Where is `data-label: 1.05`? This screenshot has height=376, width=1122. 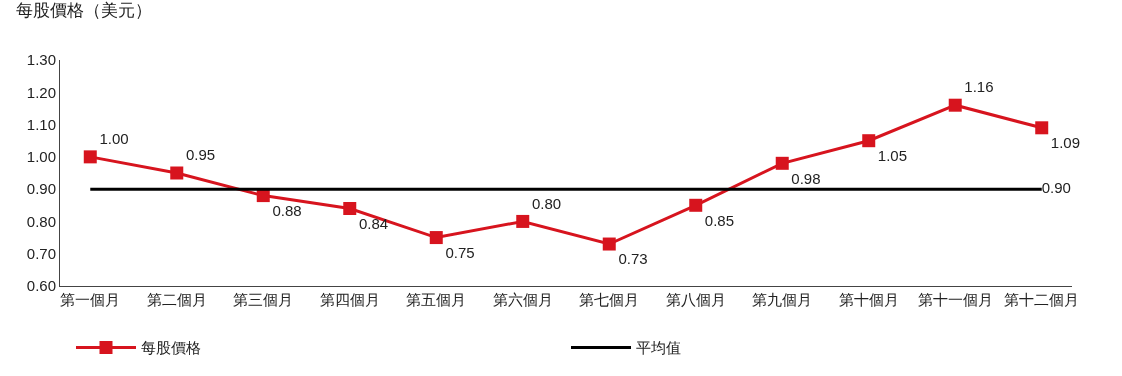
data-label: 1.05 is located at coordinates (892, 156).